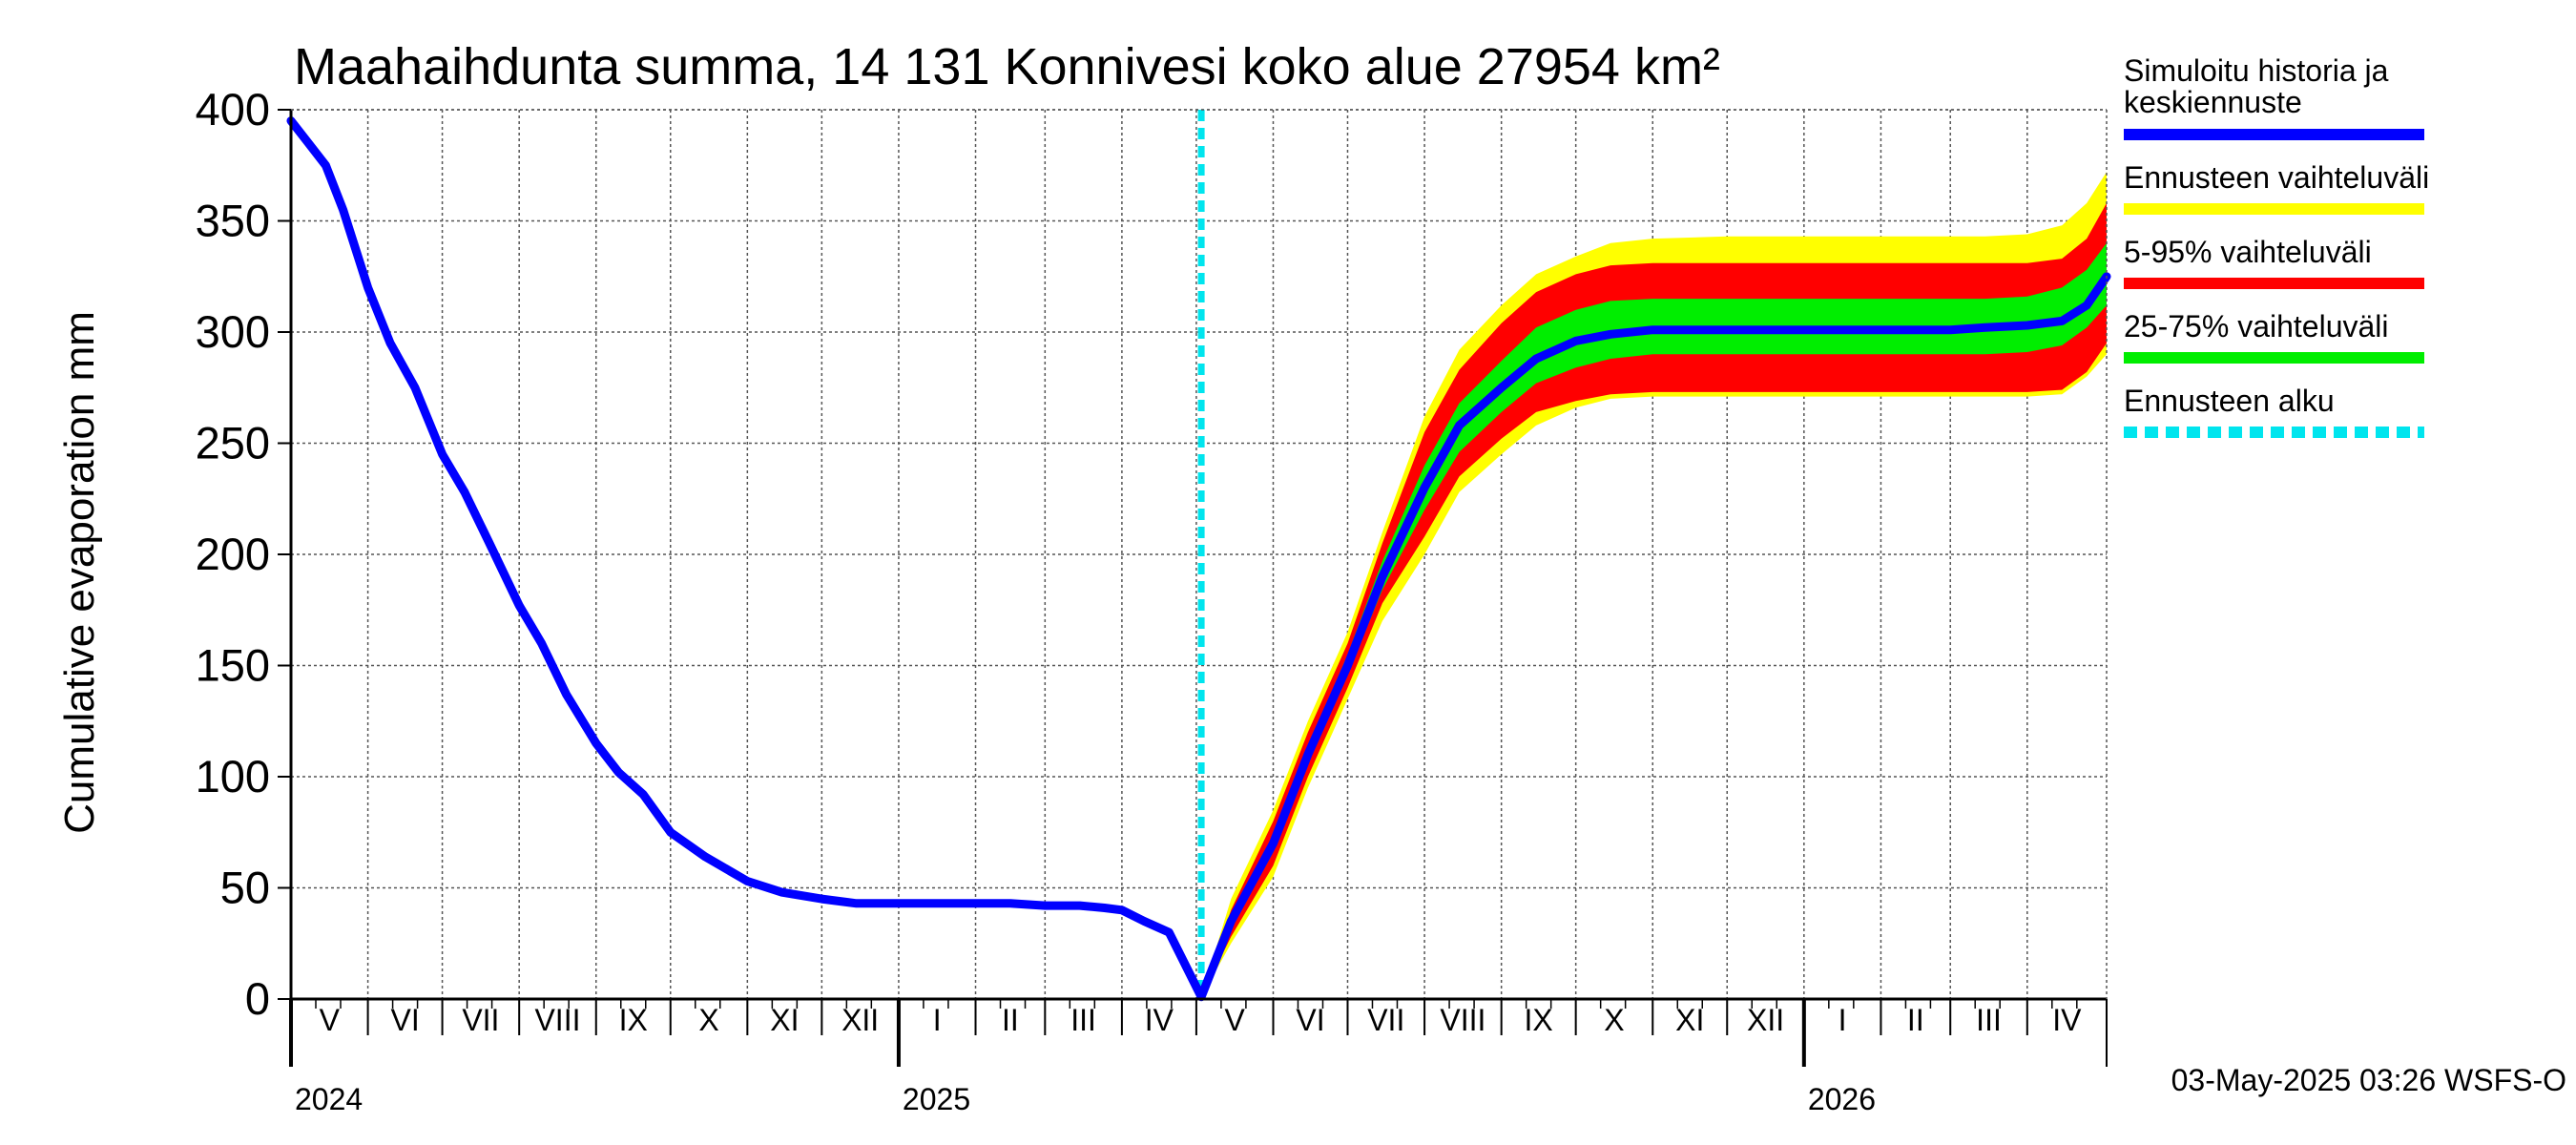  What do you see at coordinates (2248, 252) in the screenshot?
I see `legend-label: 5-95% vaihteluväli` at bounding box center [2248, 252].